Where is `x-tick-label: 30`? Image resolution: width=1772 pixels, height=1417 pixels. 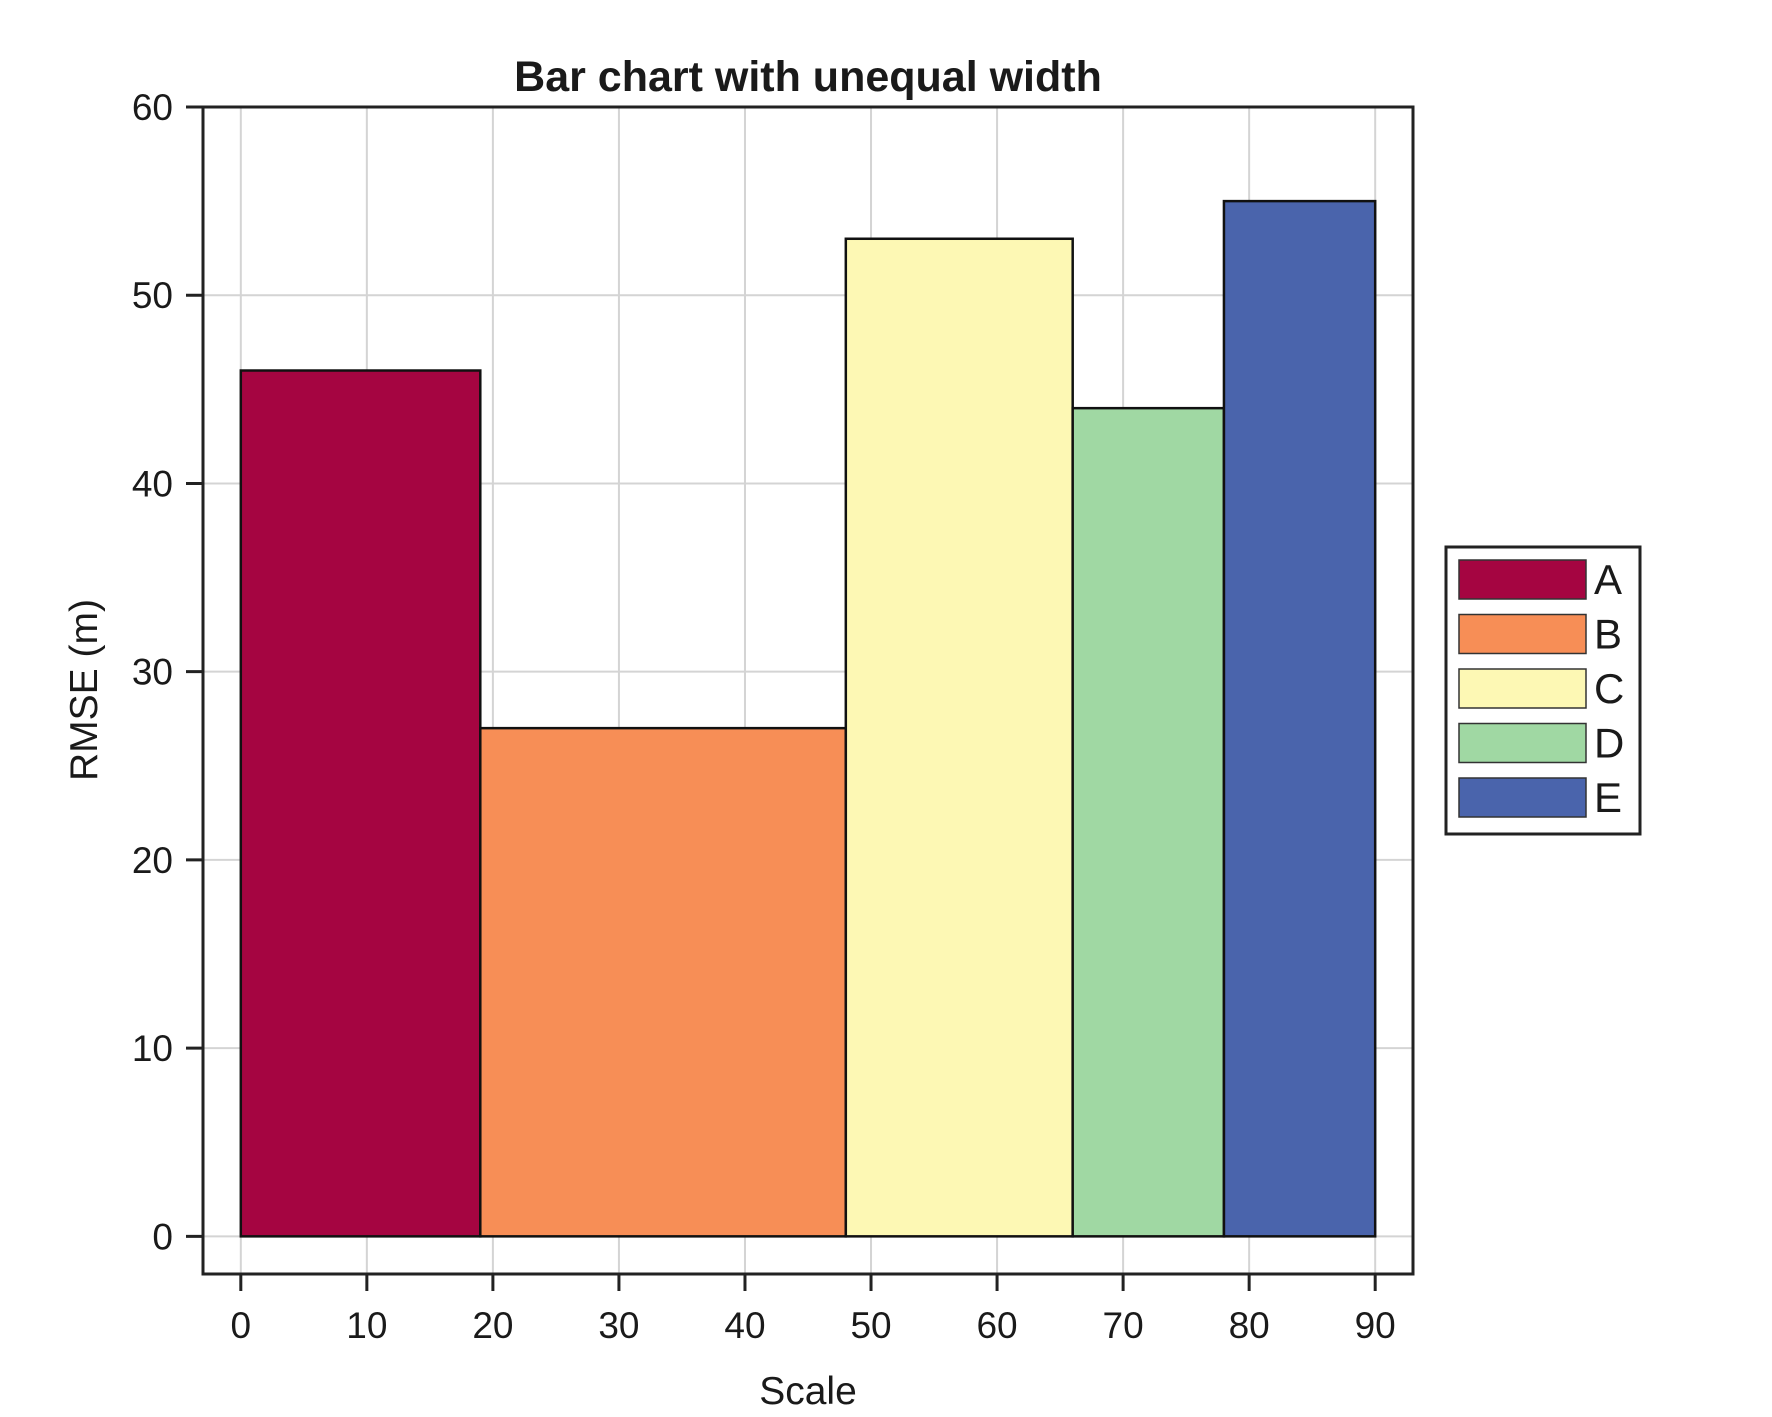 x-tick-label: 30 is located at coordinates (618, 1325).